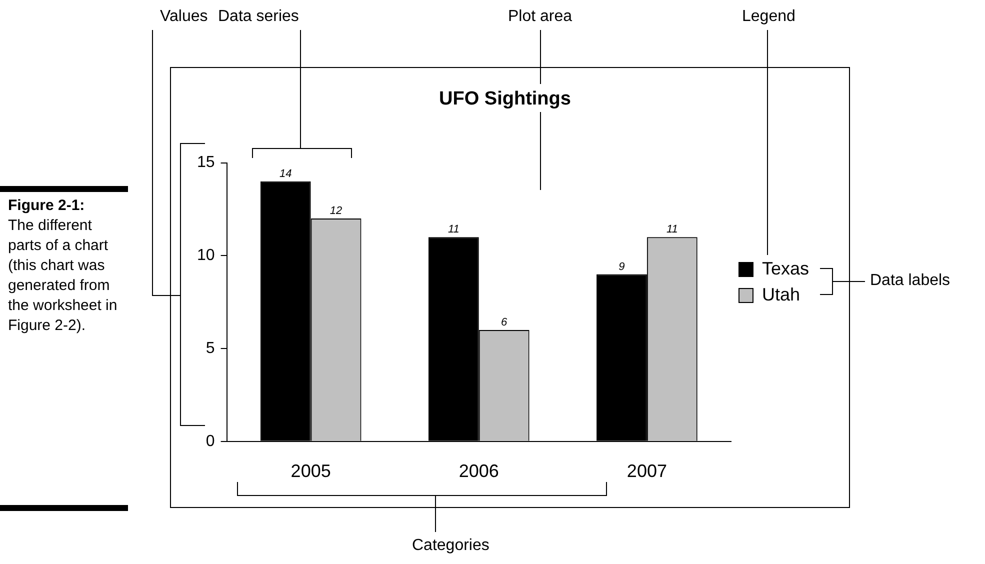 Image resolution: width=985 pixels, height=564 pixels. What do you see at coordinates (540, 17) in the screenshot?
I see `text: Plot area` at bounding box center [540, 17].